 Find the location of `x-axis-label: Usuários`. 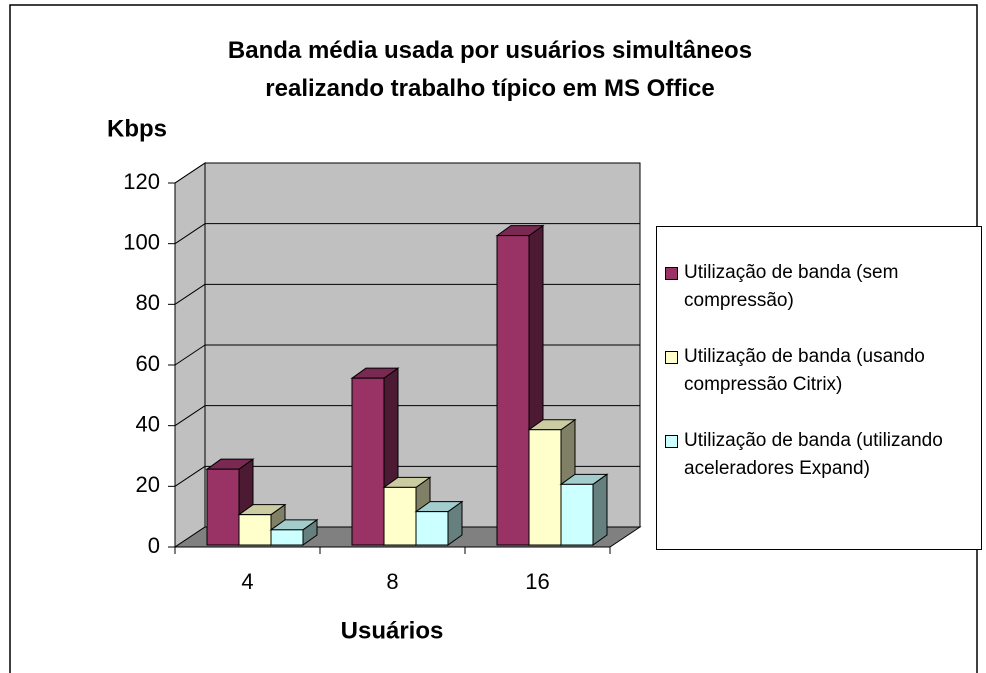

x-axis-label: Usuários is located at coordinates (392, 630).